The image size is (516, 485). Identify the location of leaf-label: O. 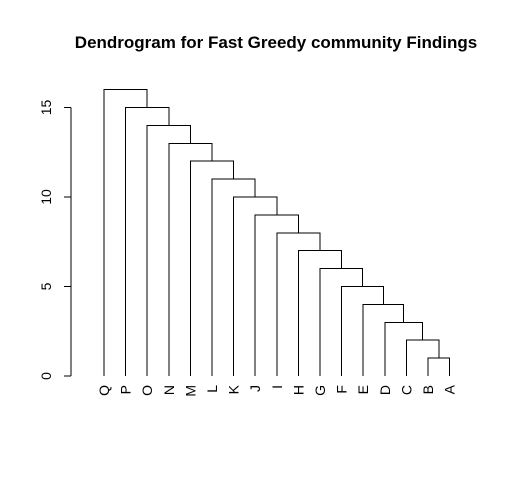
(147, 390).